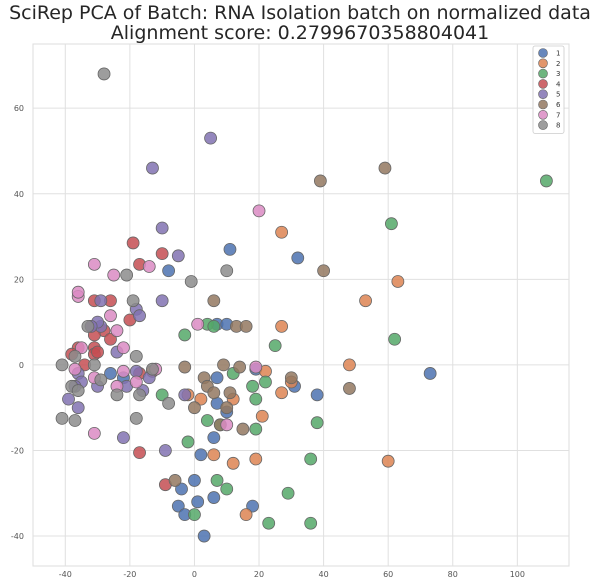  Describe the element at coordinates (517, 574) in the screenshot. I see `x-tick-label: 100` at that location.